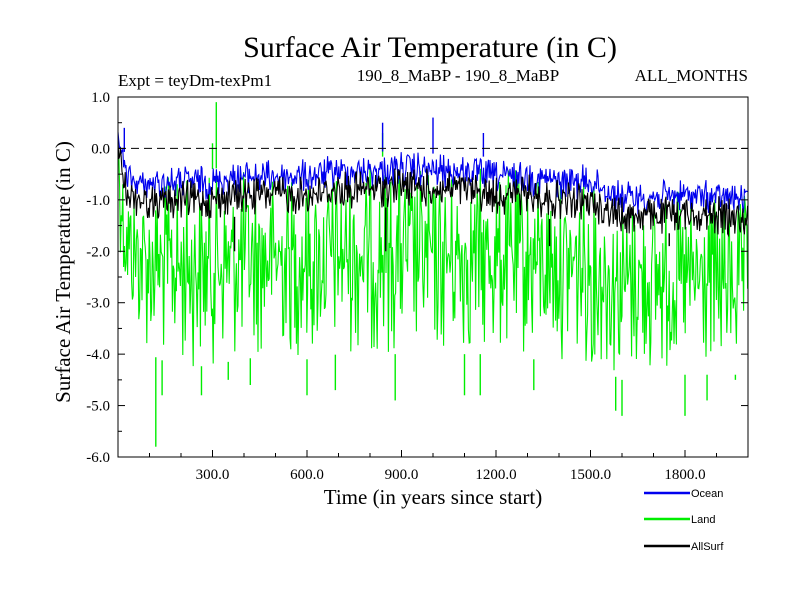  I want to click on chart-title: Surface Air Temperature (in C), so click(430, 47).